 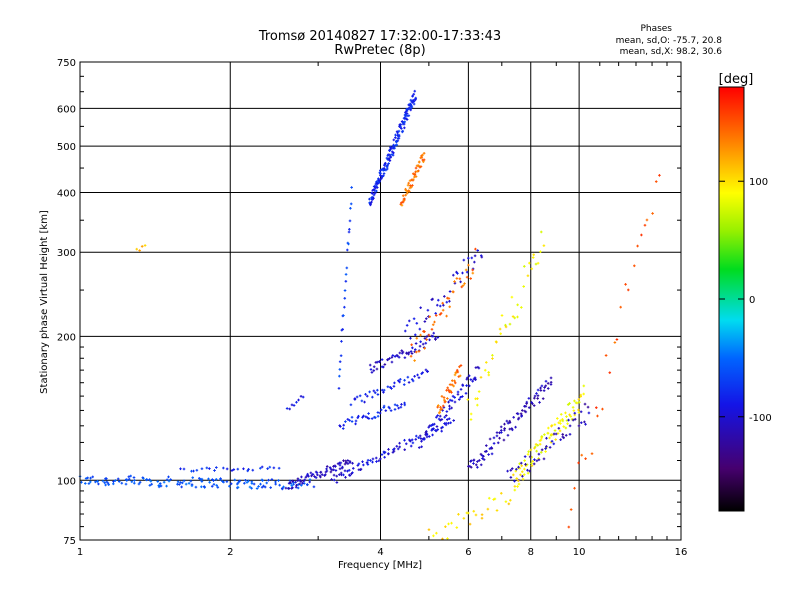 What do you see at coordinates (66, 63) in the screenshot?
I see `y-tick-label: 750` at bounding box center [66, 63].